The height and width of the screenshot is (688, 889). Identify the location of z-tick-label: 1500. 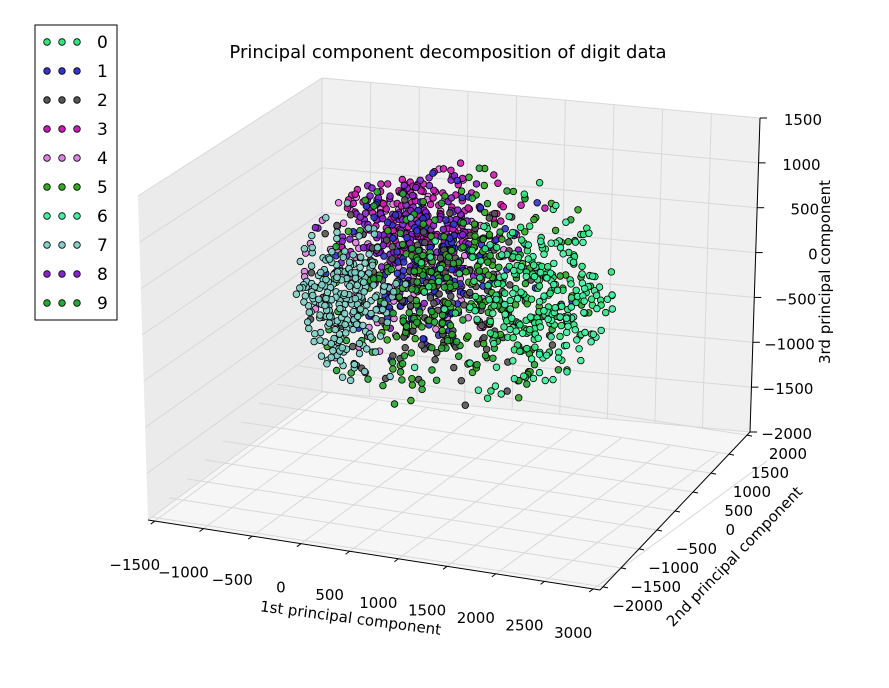
(803, 120).